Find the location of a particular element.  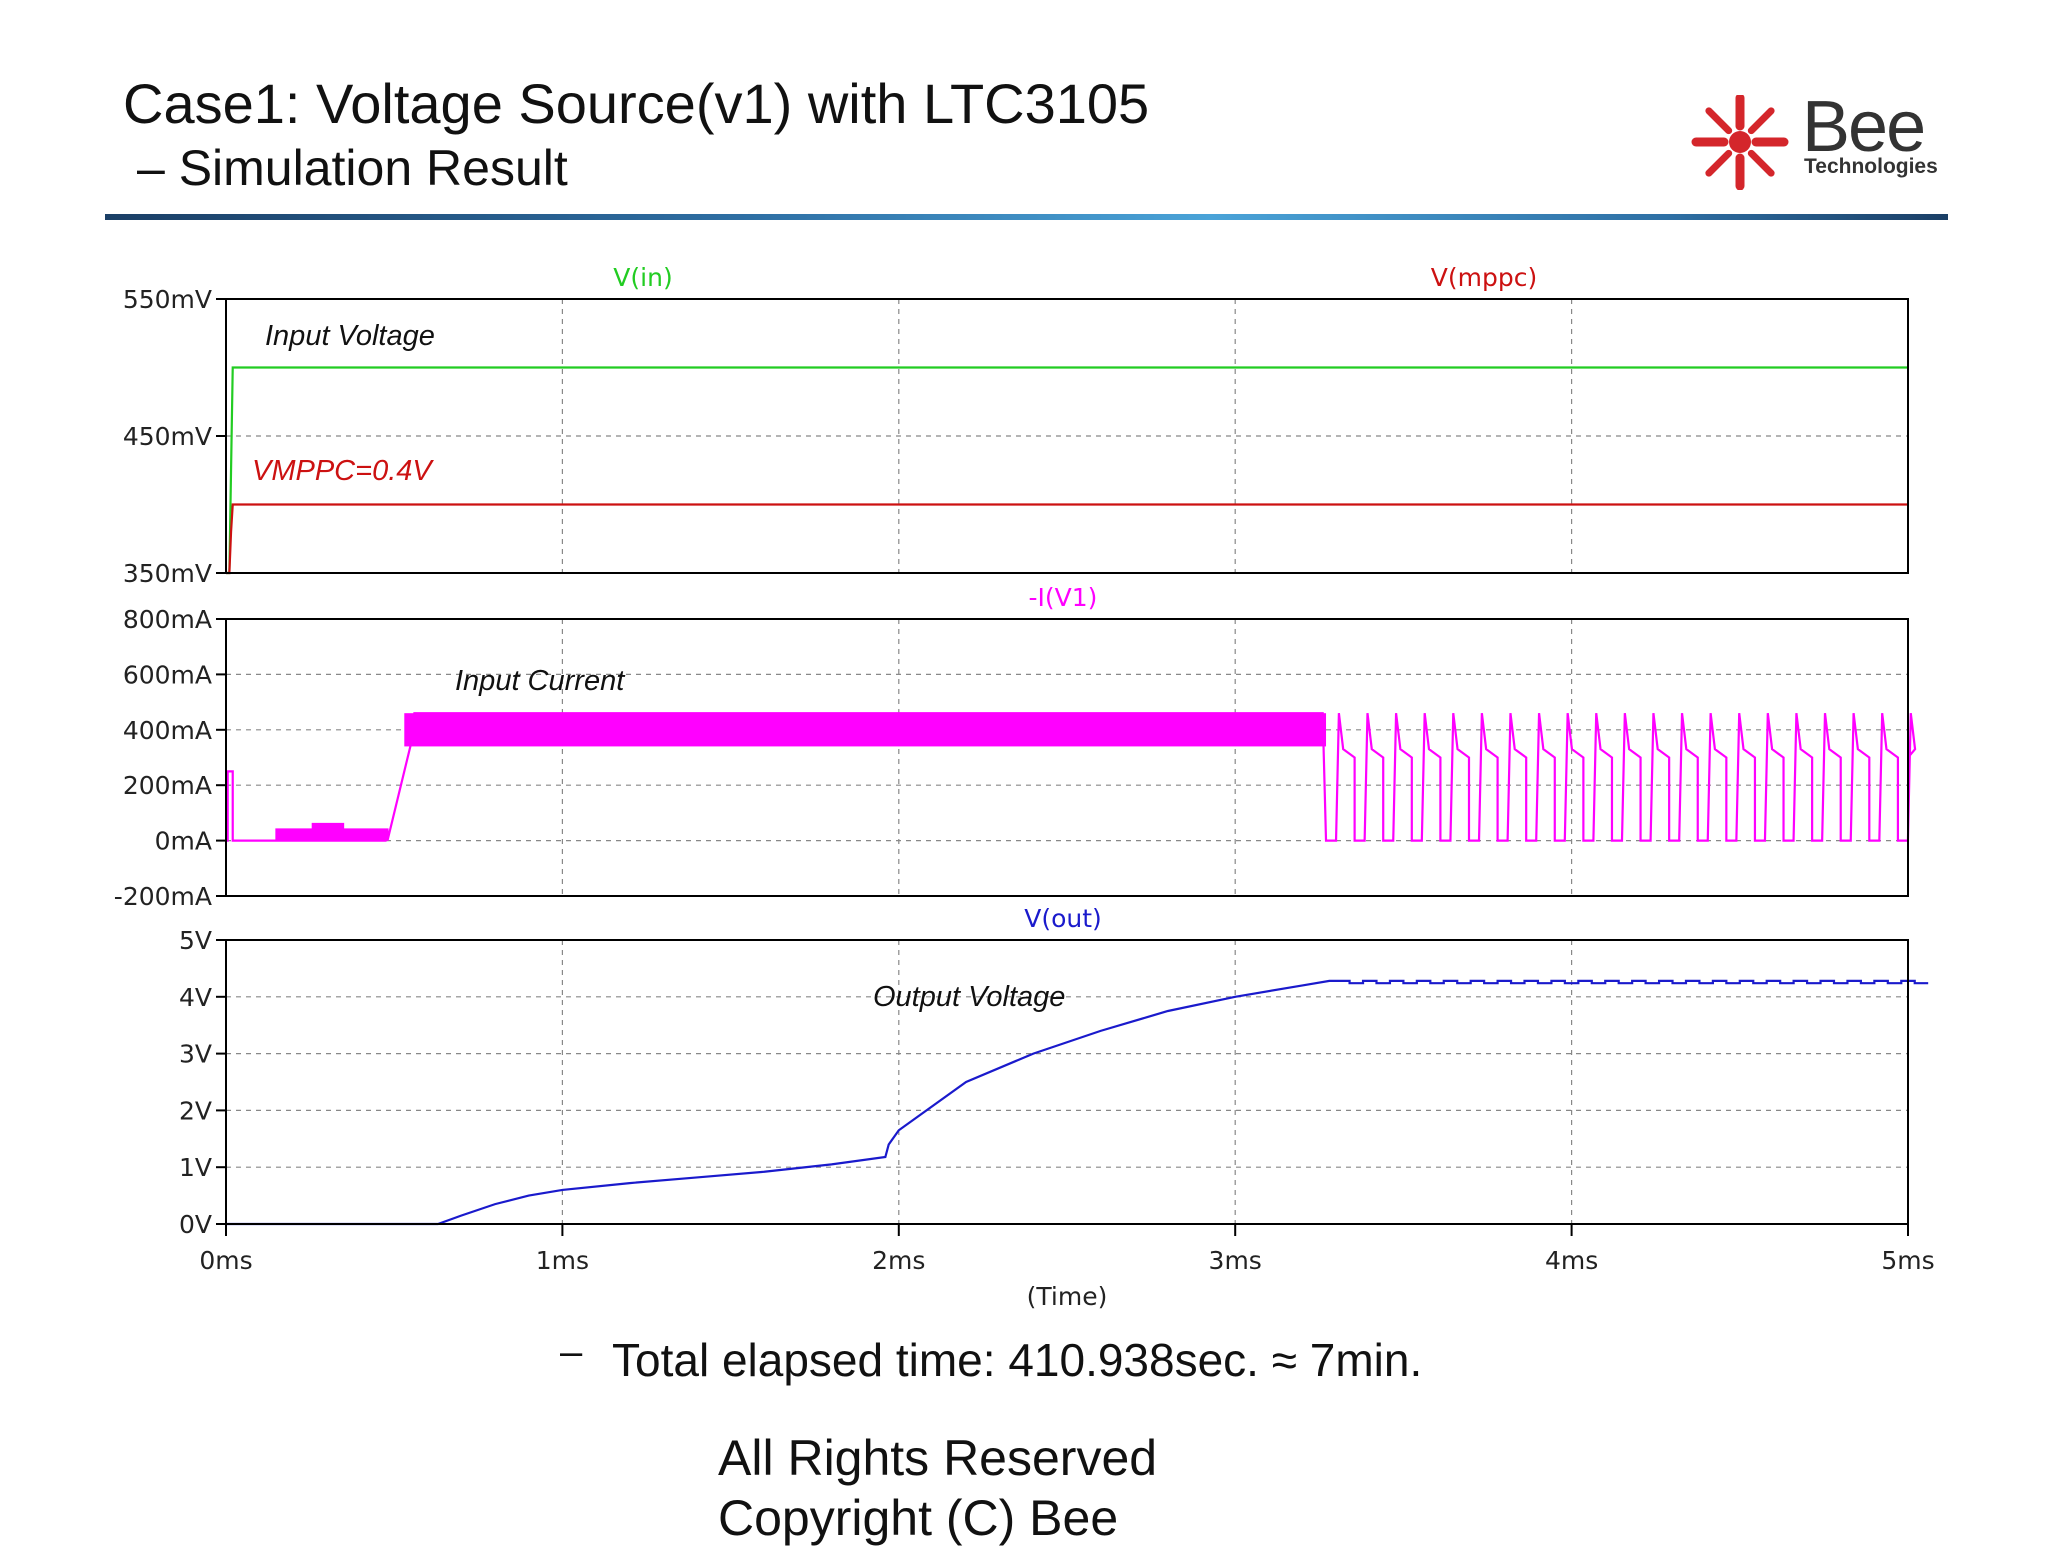

y-tick-label: 1V is located at coordinates (195, 1167).